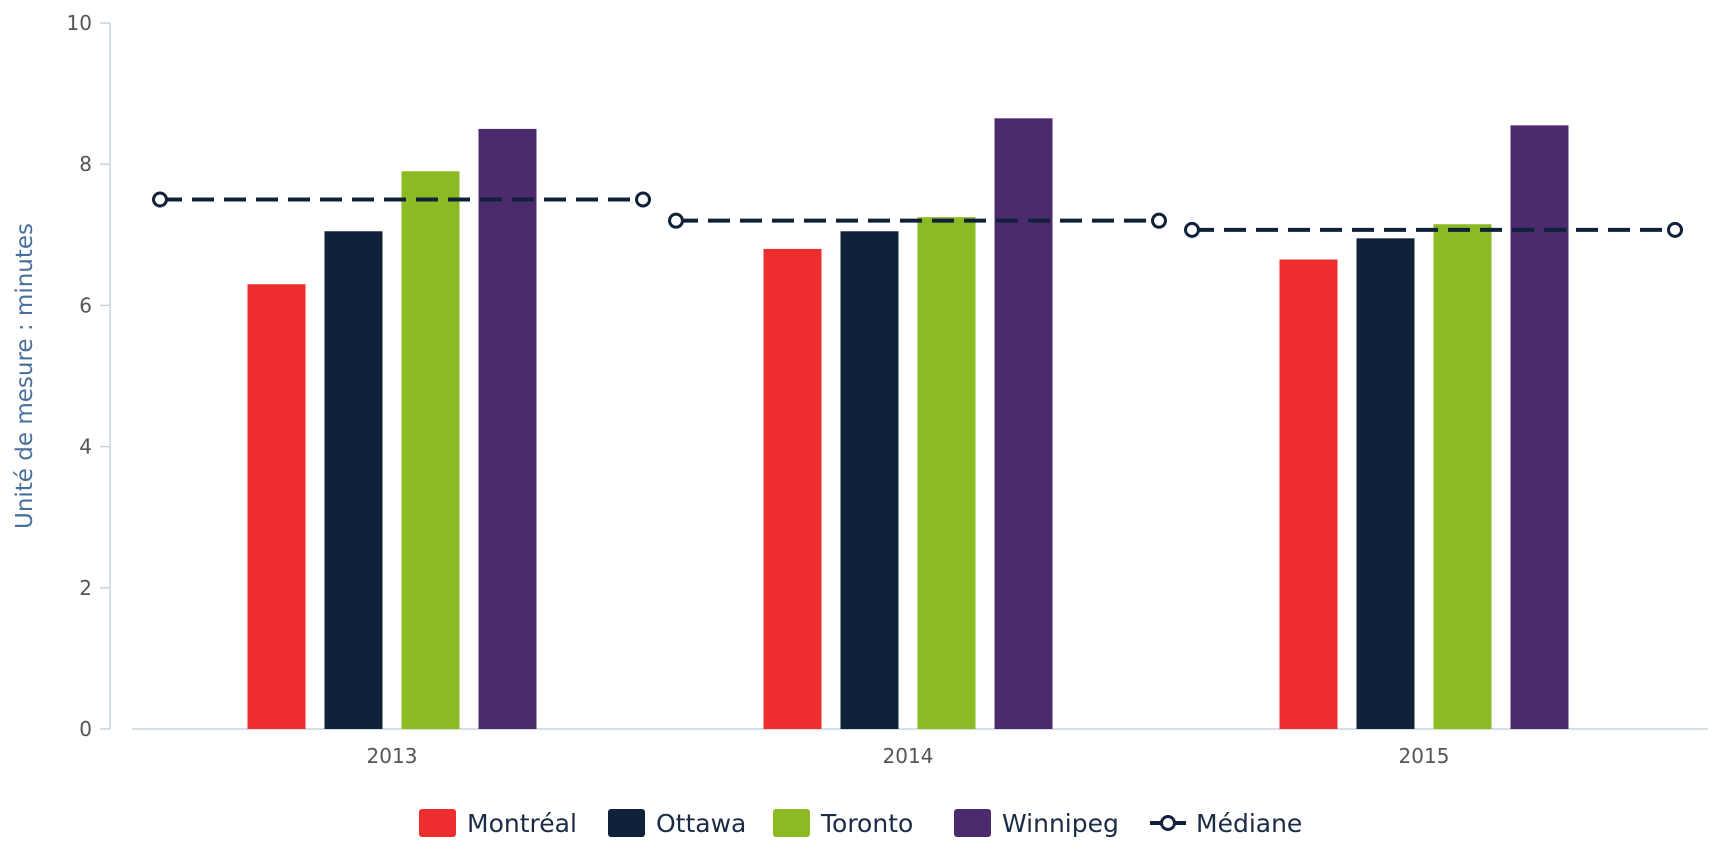 Image resolution: width=1711 pixels, height=841 pixels. What do you see at coordinates (85, 588) in the screenshot?
I see `y-tick-label: 2` at bounding box center [85, 588].